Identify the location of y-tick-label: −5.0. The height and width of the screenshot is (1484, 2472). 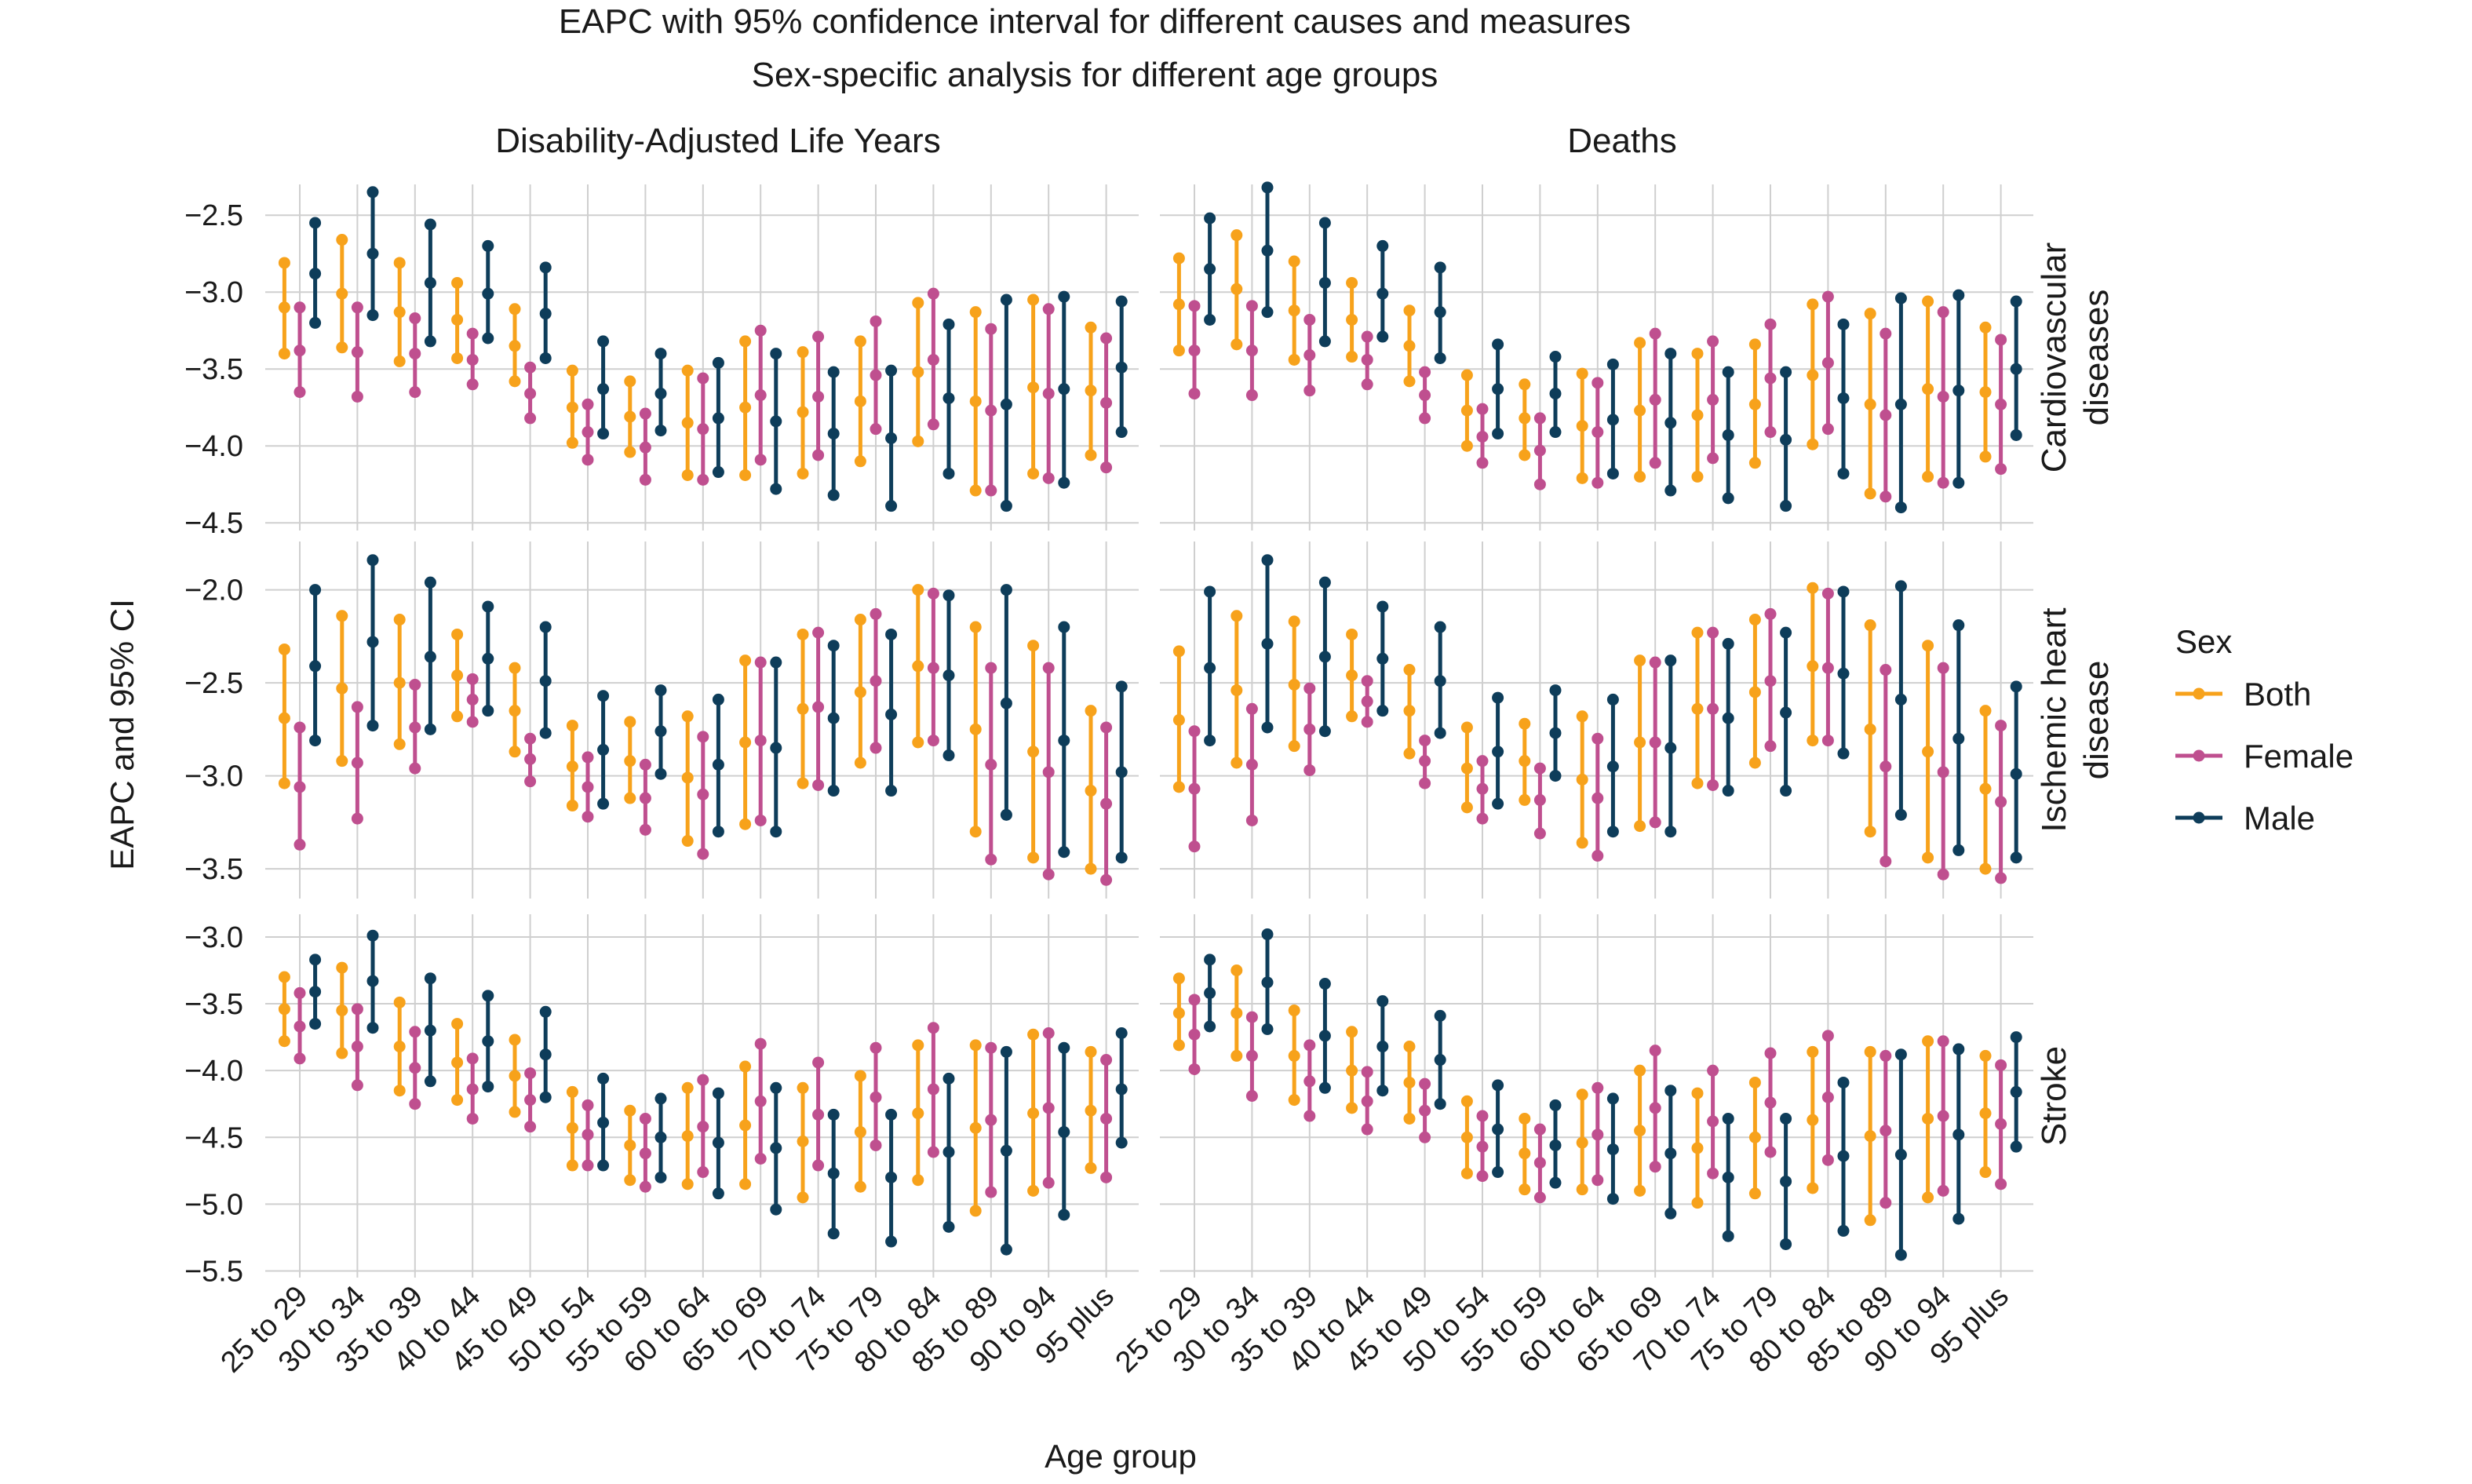
(213, 1204).